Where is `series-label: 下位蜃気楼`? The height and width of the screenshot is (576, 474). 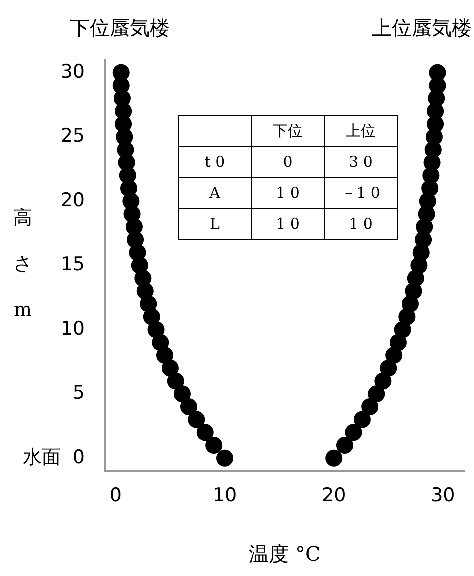 series-label: 下位蜃気楼 is located at coordinates (120, 28).